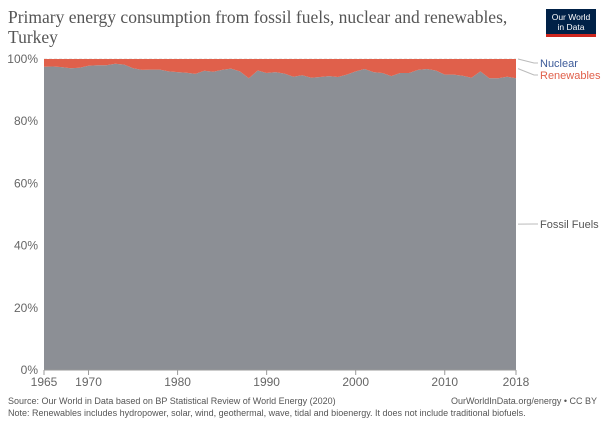 The image size is (605, 427). Describe the element at coordinates (26, 308) in the screenshot. I see `y-tick-label: 20%` at that location.